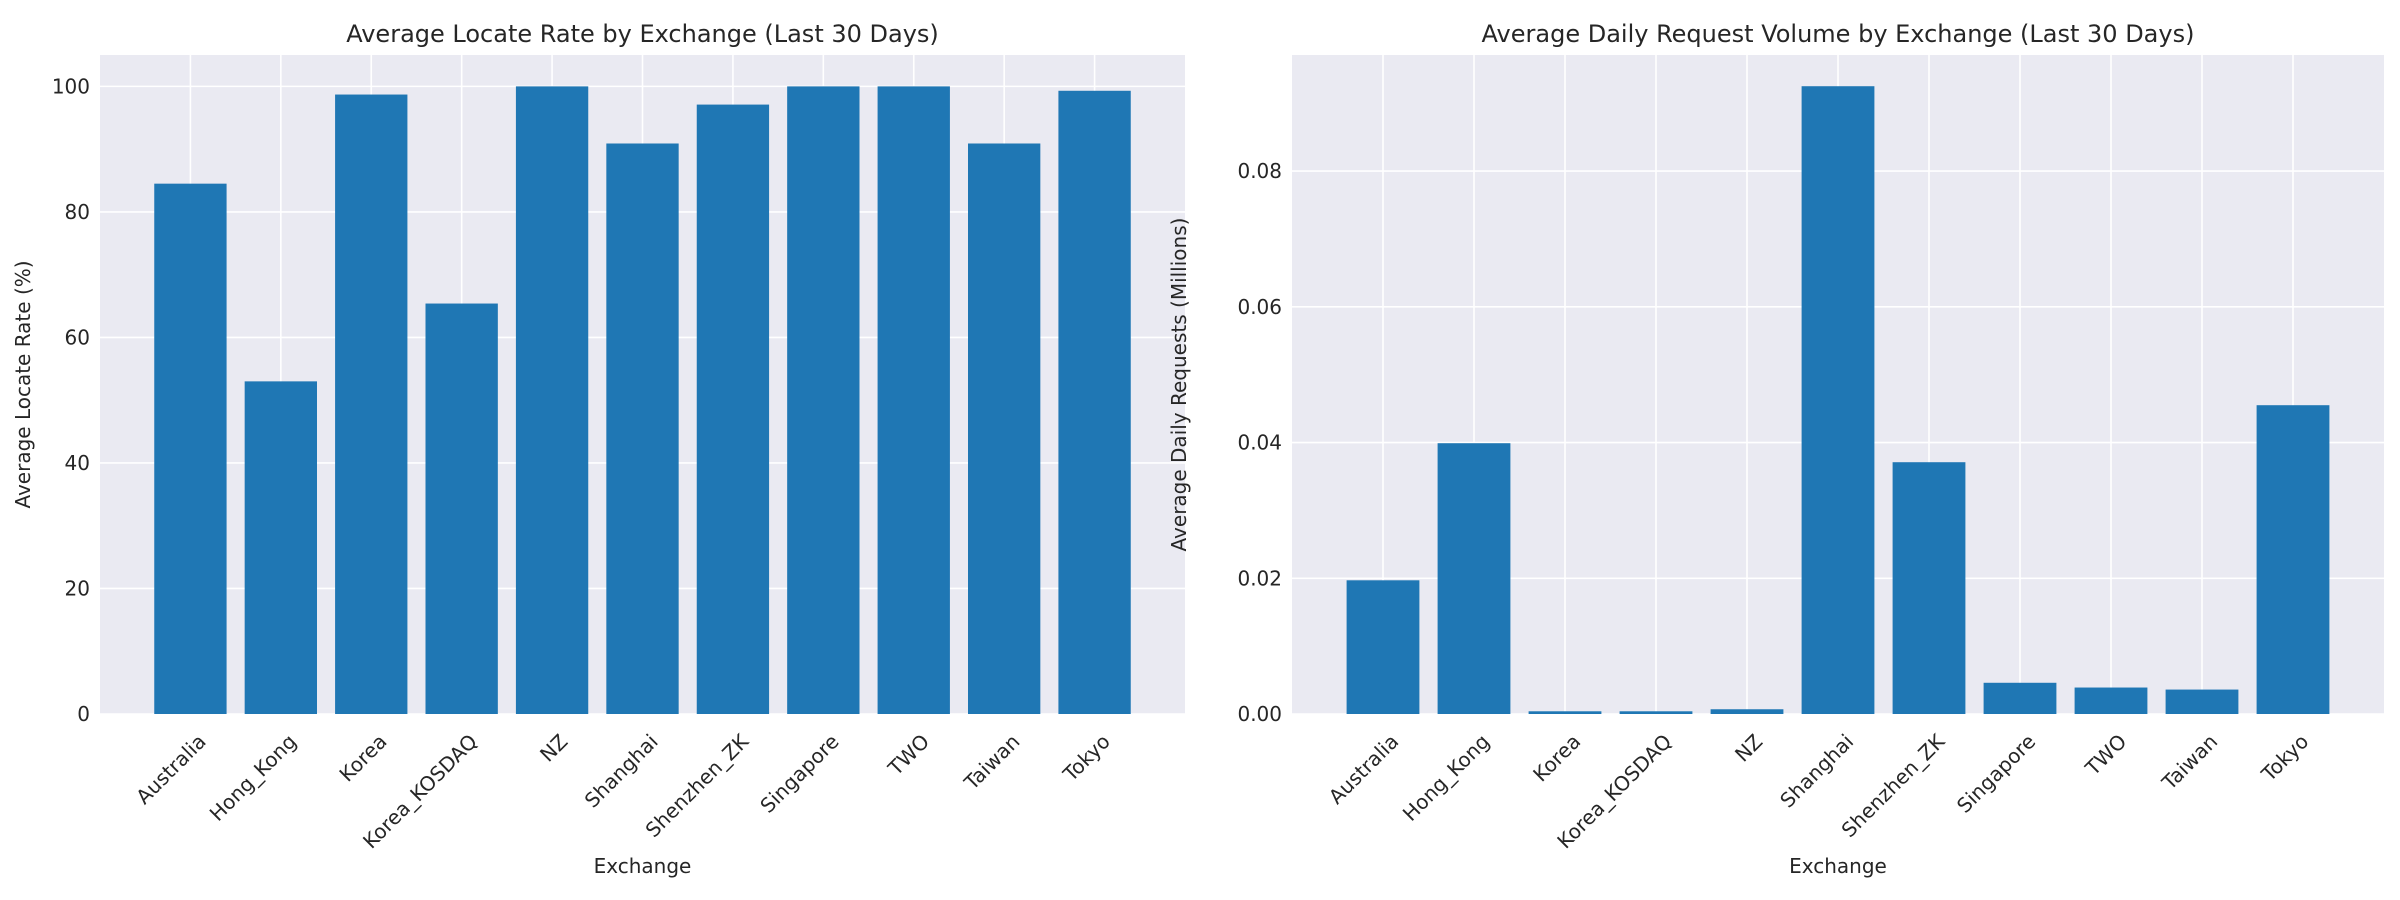 This screenshot has height=900, width=2400. What do you see at coordinates (83, 714) in the screenshot?
I see `y-tick-label: 0` at bounding box center [83, 714].